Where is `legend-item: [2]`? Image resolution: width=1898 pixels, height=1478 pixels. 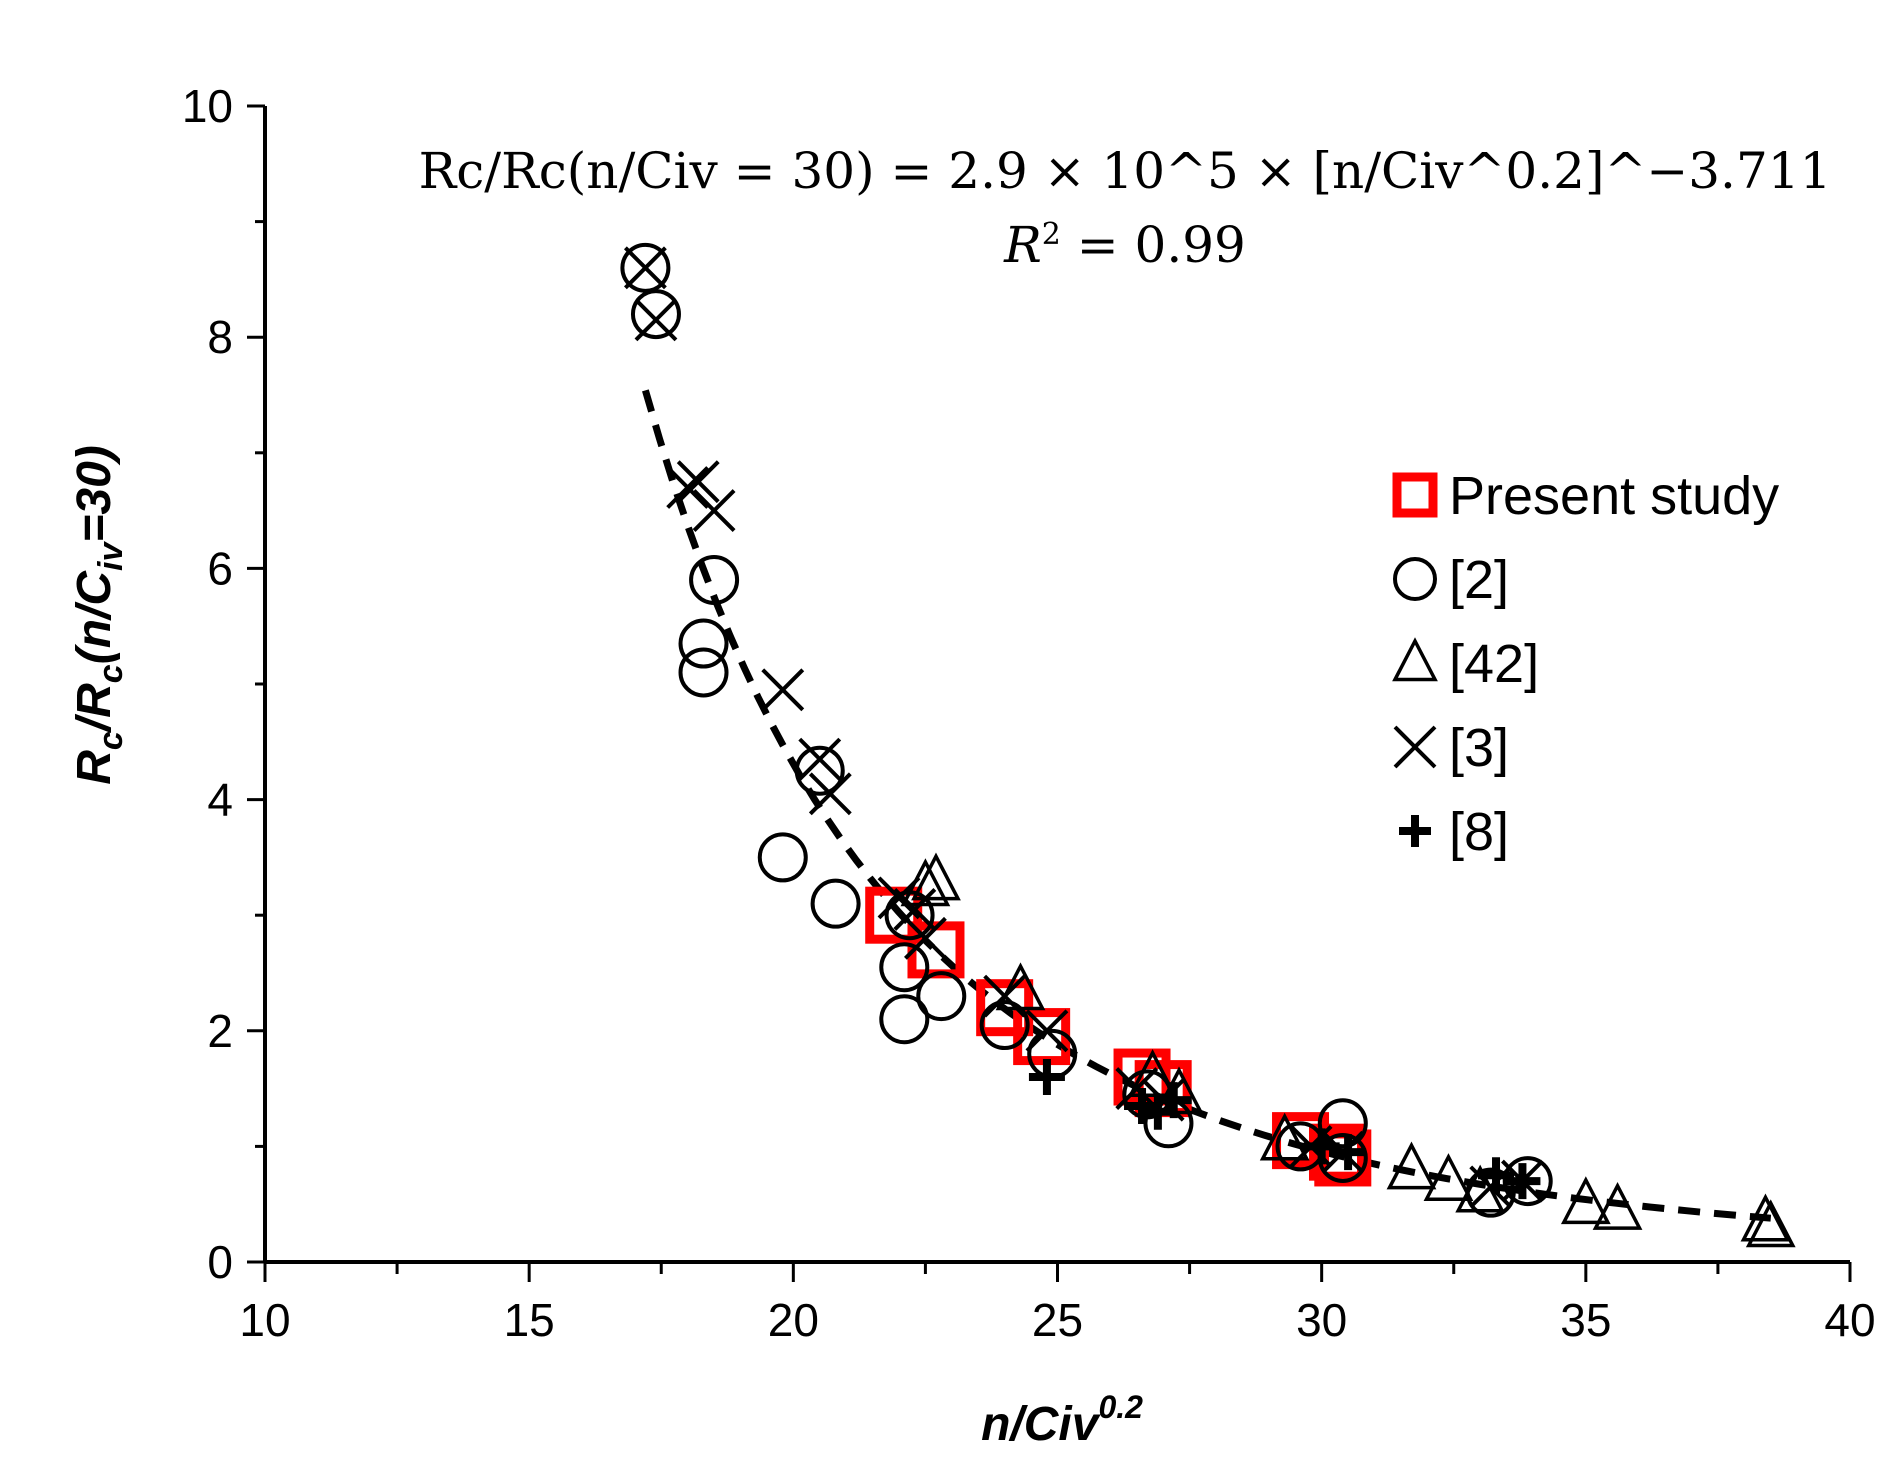 legend-item: [2] is located at coordinates (1451, 580).